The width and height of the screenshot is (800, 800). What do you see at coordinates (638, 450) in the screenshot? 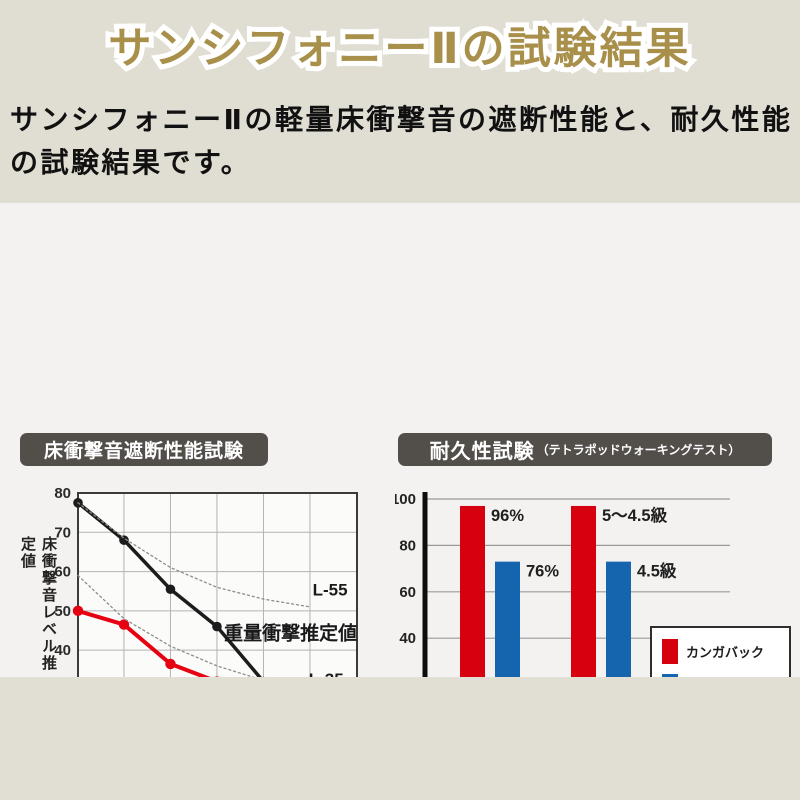
I see `right-chart-subtitle: （テトラポッドウォーキングテスト）` at bounding box center [638, 450].